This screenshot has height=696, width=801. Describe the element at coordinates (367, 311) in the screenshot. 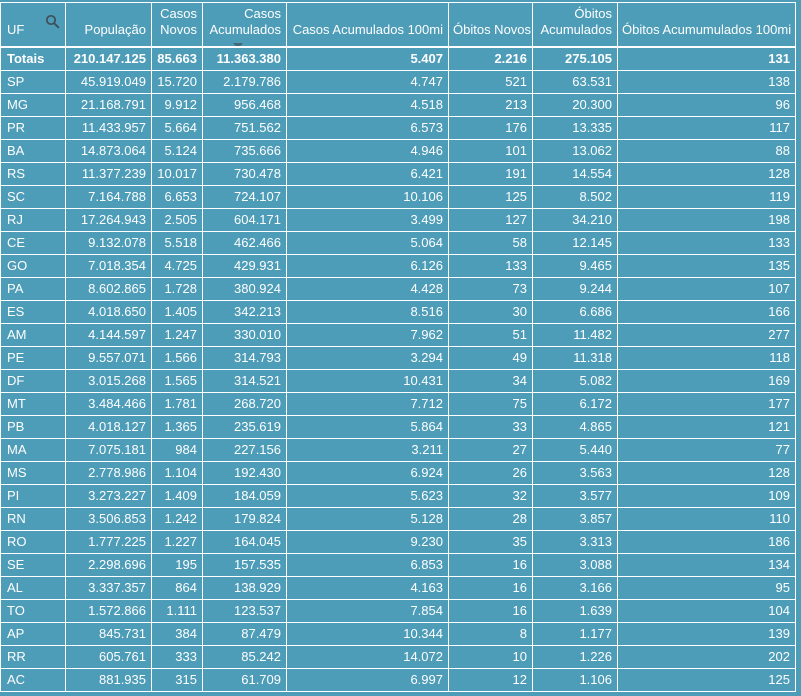

I see `value-cell: 8.516` at that location.